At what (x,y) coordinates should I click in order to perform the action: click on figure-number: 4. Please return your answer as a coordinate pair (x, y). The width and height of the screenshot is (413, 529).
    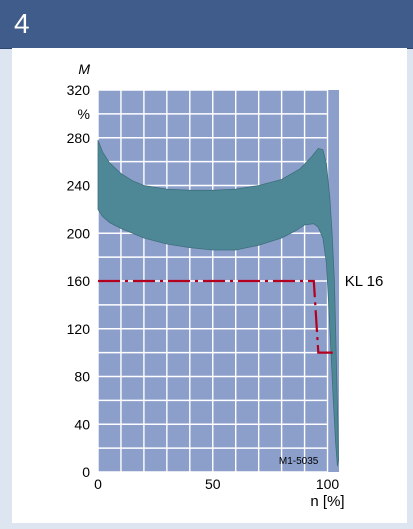
    Looking at the image, I should click on (22, 23).